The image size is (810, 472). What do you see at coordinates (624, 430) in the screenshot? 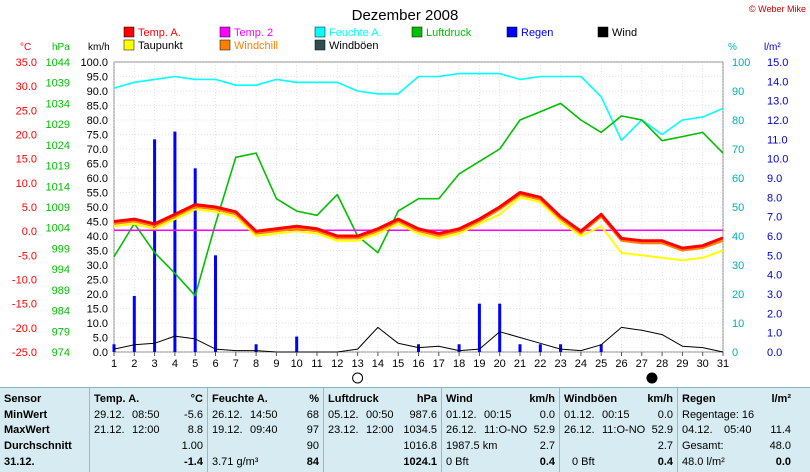
I see `gust-max-time: 11:O-NO` at bounding box center [624, 430].